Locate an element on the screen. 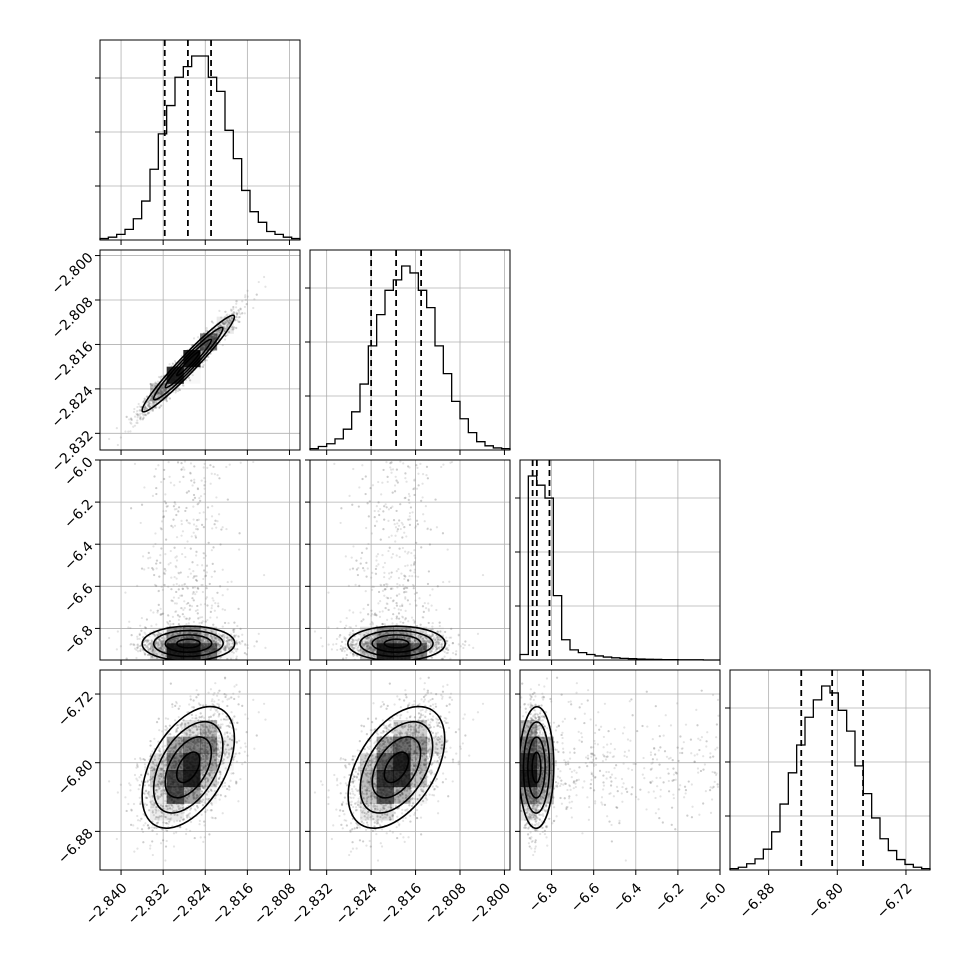 This screenshot has height=970, width=970. panel-frame is located at coordinates (200, 350).